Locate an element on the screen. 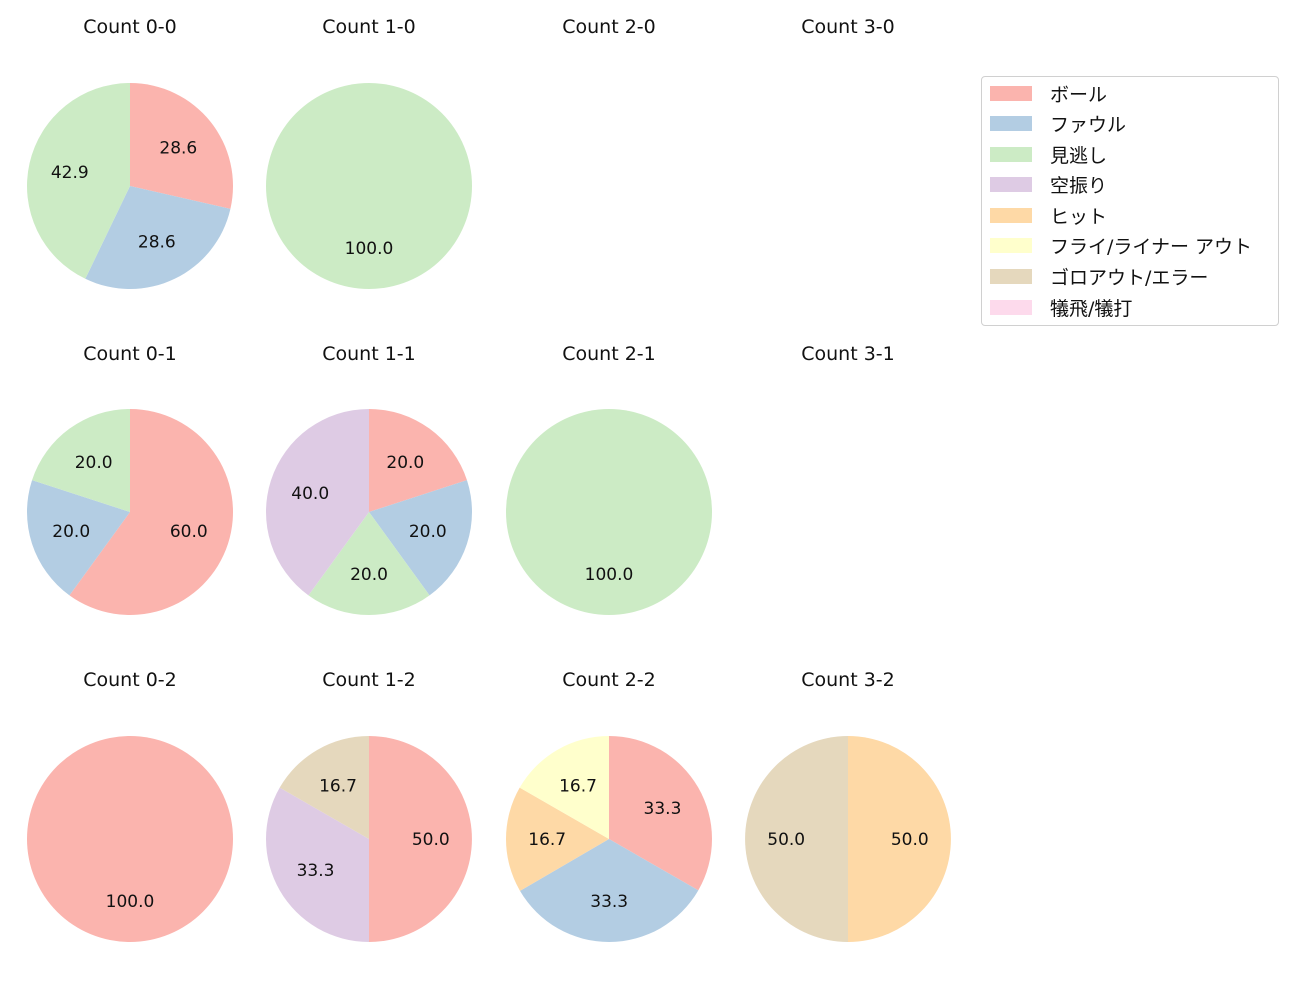 Image resolution: width=1300 pixels, height=1004 pixels. pie-count-1-2: 50.0 33.3 16.7 is located at coordinates (369, 839).